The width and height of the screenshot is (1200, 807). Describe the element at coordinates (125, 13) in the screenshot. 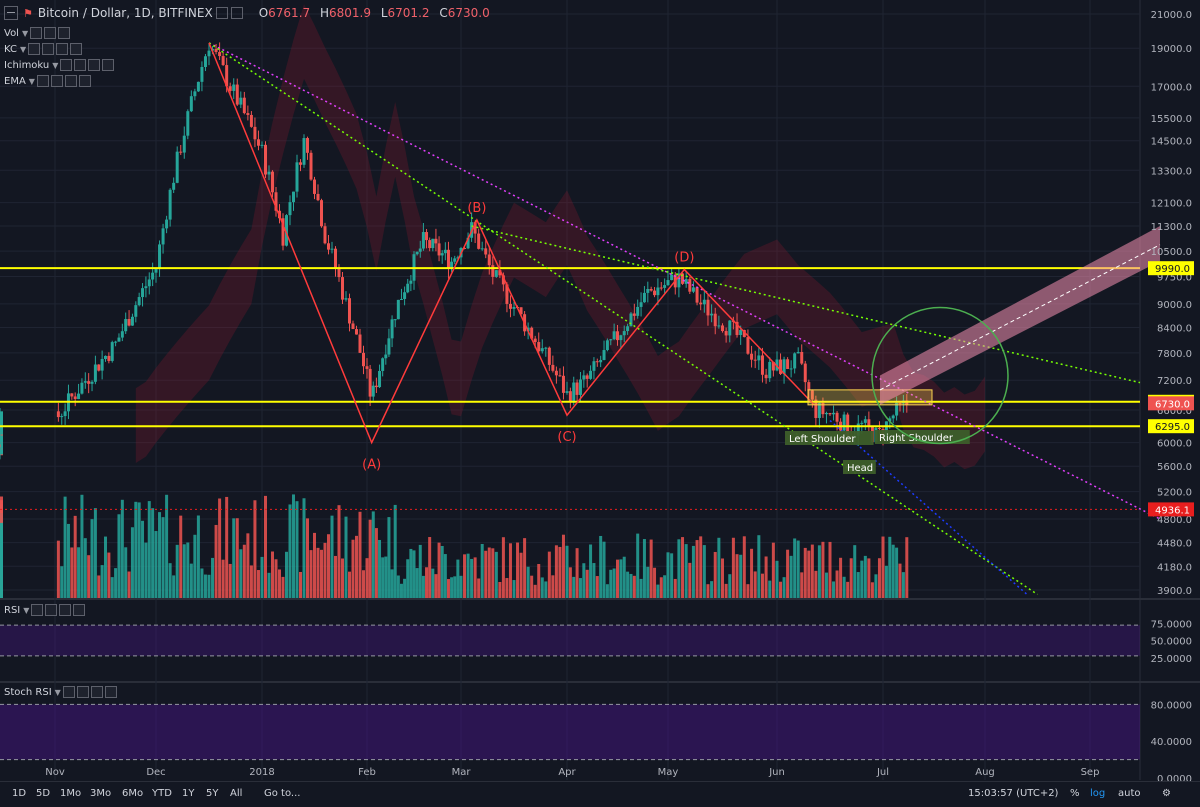

I see `symbol-title: Bitcoin / Dollar, 1D, BITFINEX` at that location.